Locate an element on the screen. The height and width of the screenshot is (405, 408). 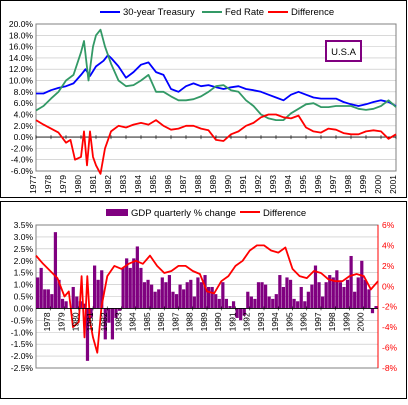
bottom-right-y-tick-label: 2% is located at coordinates (388, 266).